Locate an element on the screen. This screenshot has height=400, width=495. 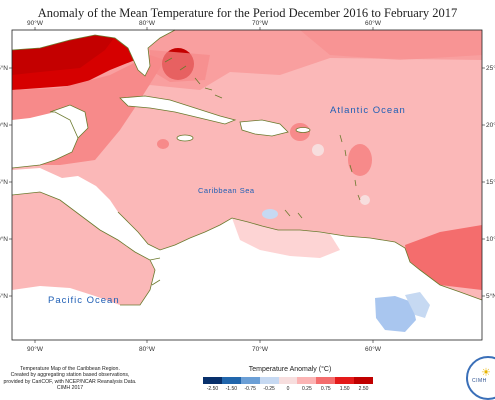
footnote-line: CIMH 2017 is located at coordinates (70, 387).